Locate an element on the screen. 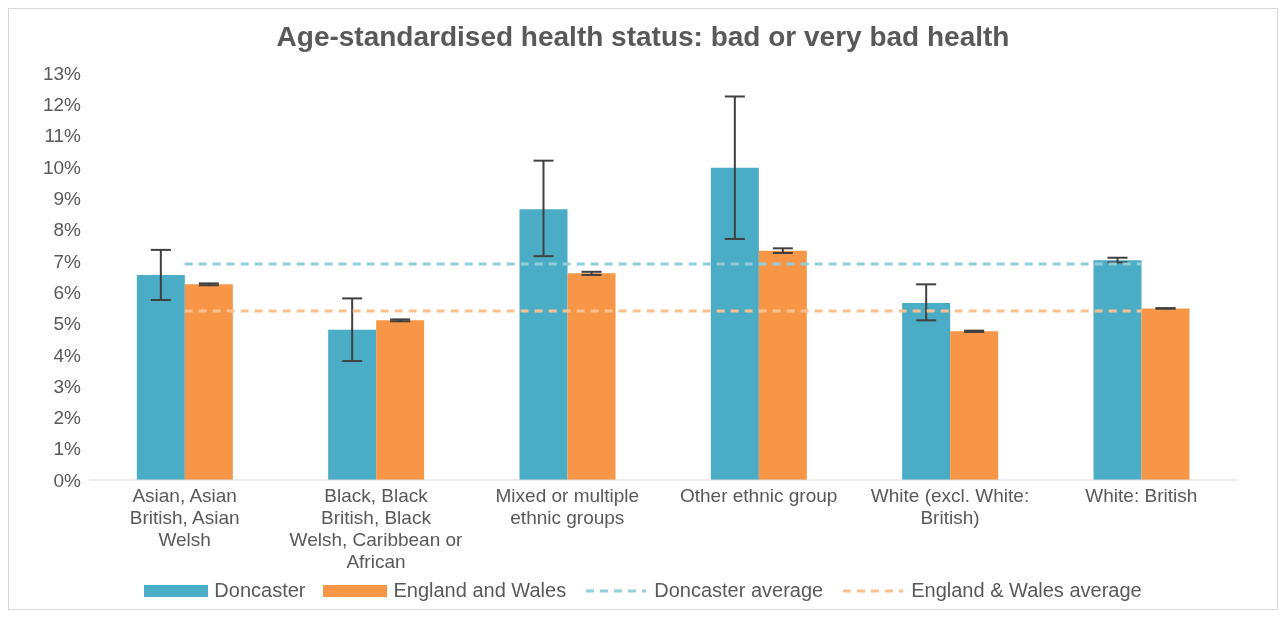 Image resolution: width=1288 pixels, height=619 pixels. y-tick-label: 0% is located at coordinates (67, 480).